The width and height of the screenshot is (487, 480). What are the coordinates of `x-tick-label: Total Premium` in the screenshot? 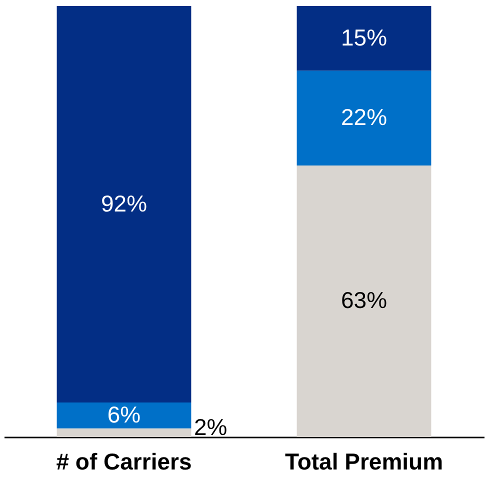 It's located at (364, 461).